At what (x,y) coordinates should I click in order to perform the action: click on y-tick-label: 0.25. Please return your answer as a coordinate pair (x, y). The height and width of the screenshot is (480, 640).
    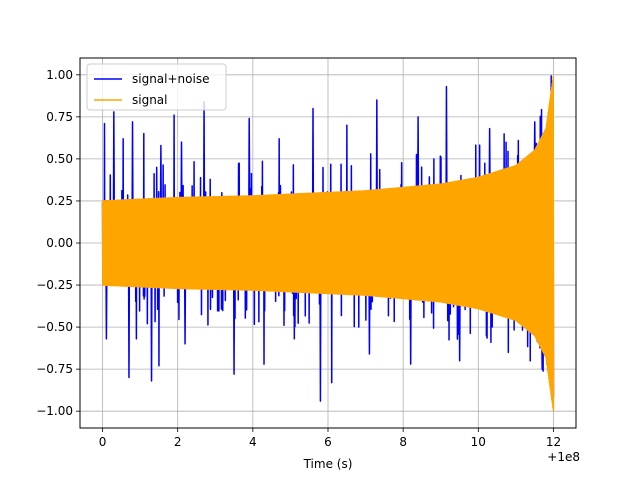
    Looking at the image, I should click on (59, 201).